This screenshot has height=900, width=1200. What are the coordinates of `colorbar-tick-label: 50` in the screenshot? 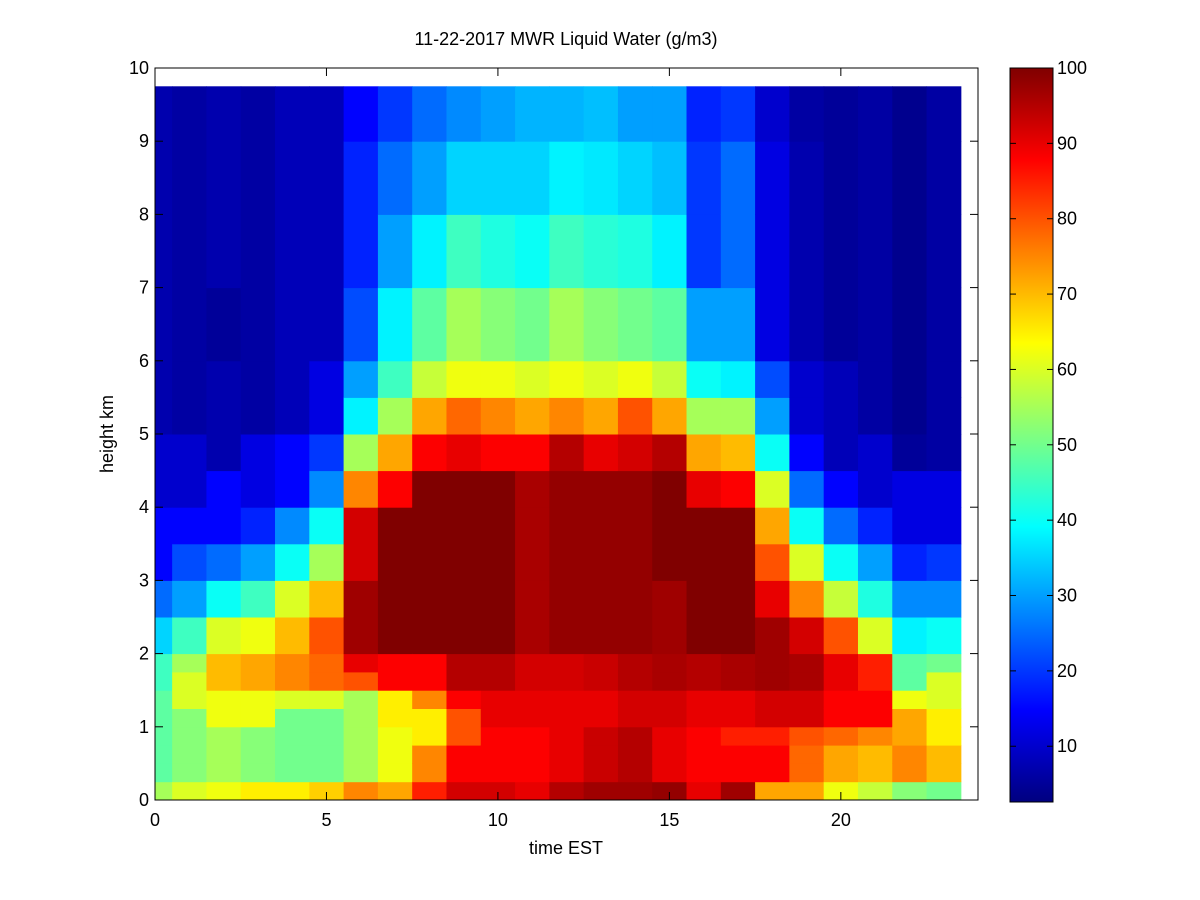 It's located at (1067, 445).